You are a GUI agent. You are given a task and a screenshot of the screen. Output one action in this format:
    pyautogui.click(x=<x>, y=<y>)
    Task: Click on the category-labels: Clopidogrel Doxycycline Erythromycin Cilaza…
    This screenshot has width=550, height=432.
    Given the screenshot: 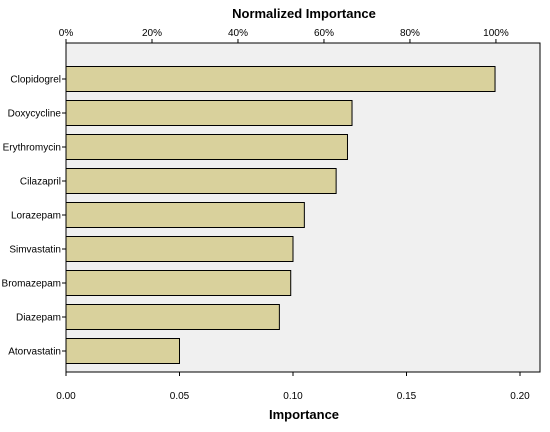 What is the action you would take?
    pyautogui.click(x=34, y=216)
    